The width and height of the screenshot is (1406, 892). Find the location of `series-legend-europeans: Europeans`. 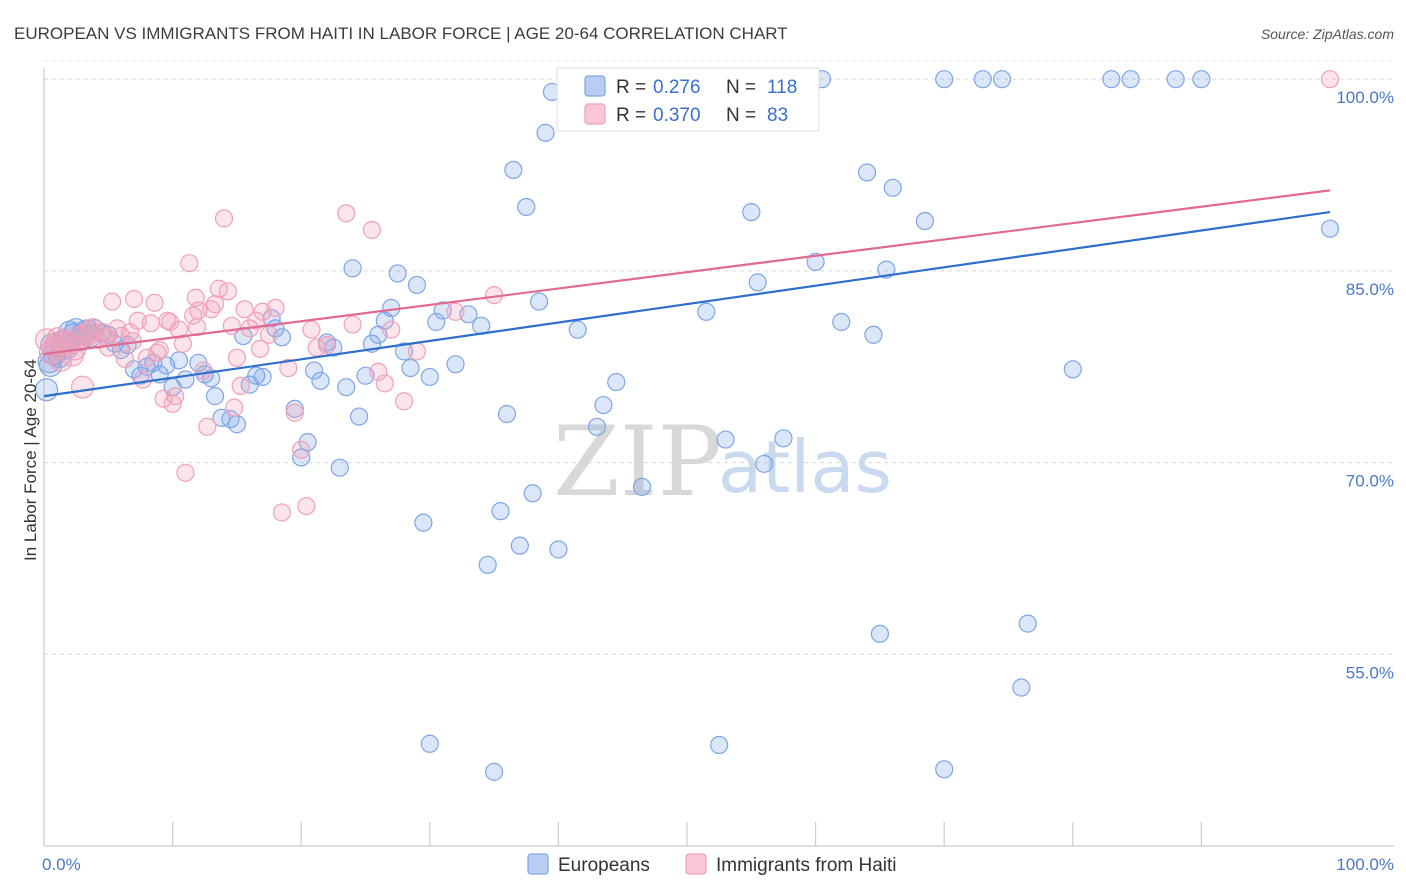

series-legend-europeans: Europeans is located at coordinates (604, 865).